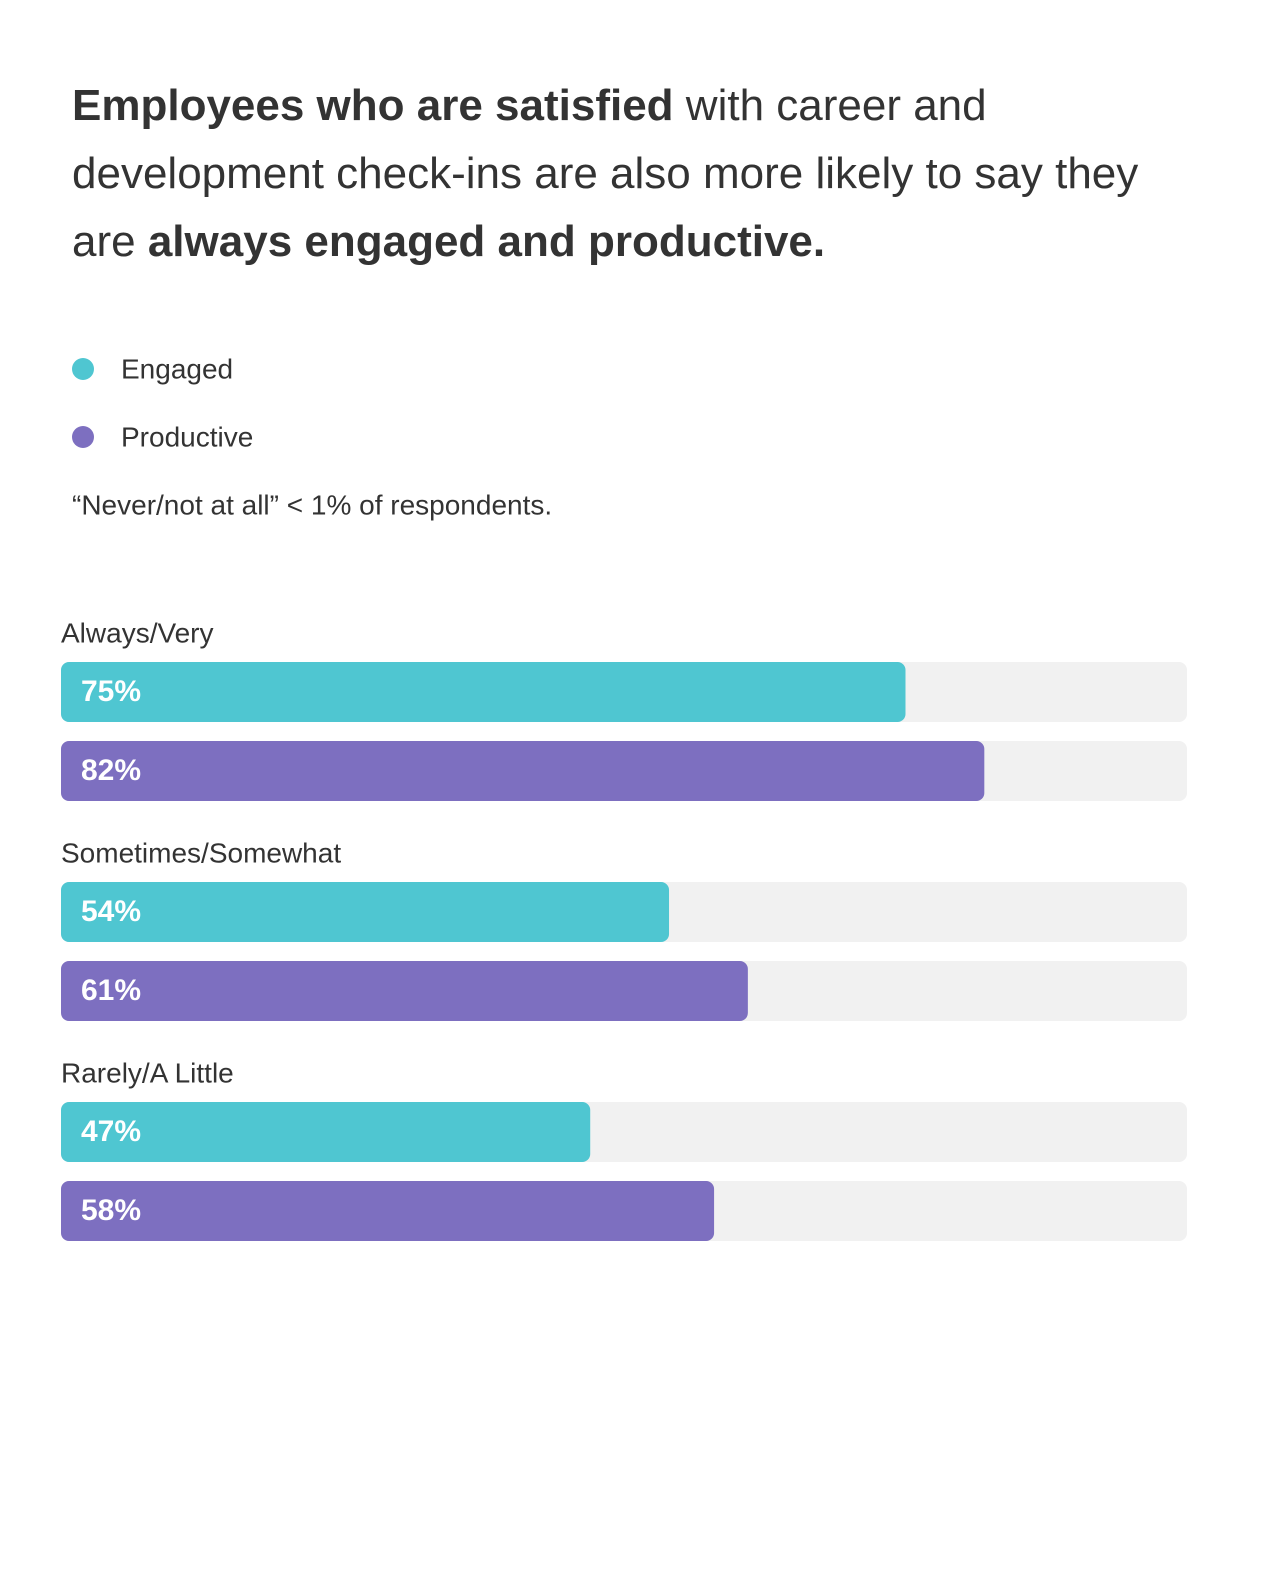 The image size is (1280, 1578). What do you see at coordinates (111, 1131) in the screenshot?
I see `value-label: 47%` at bounding box center [111, 1131].